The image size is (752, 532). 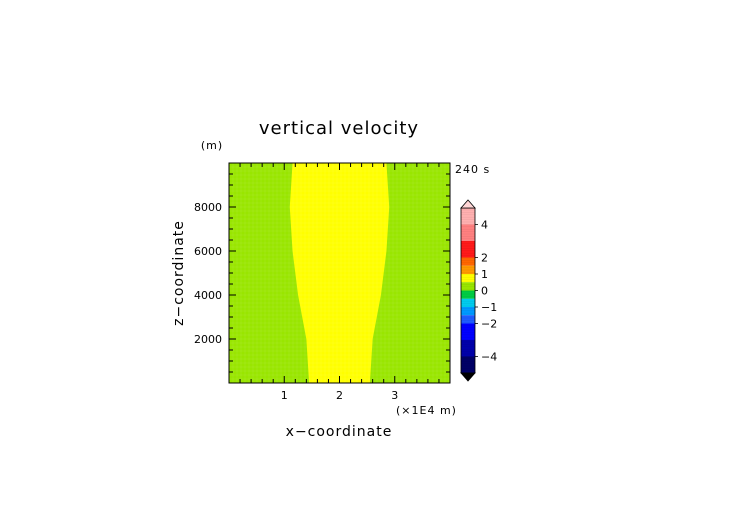 I want to click on colorbar-tick-label: 1, so click(x=484, y=274).